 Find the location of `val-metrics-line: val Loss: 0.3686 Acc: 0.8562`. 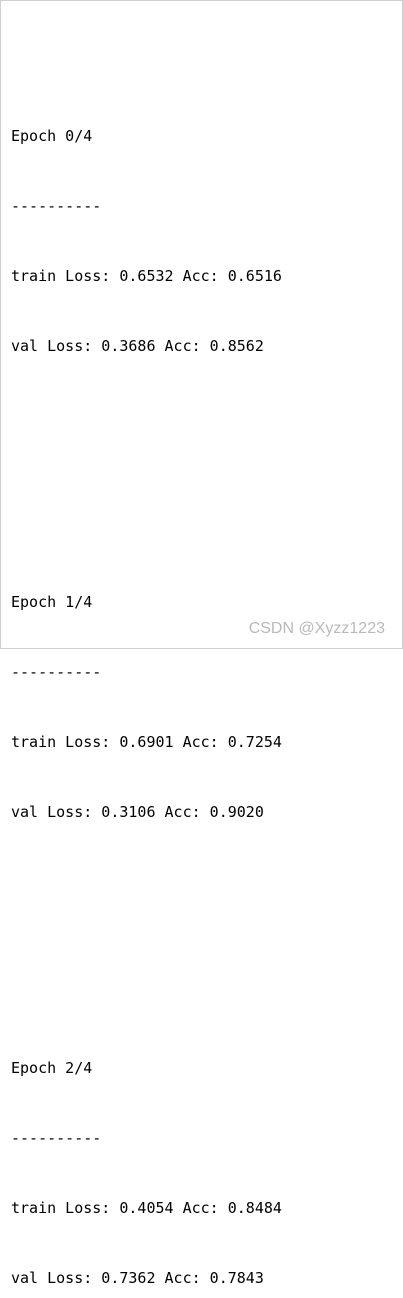

val-metrics-line: val Loss: 0.3686 Acc: 0.8562 is located at coordinates (137, 346).